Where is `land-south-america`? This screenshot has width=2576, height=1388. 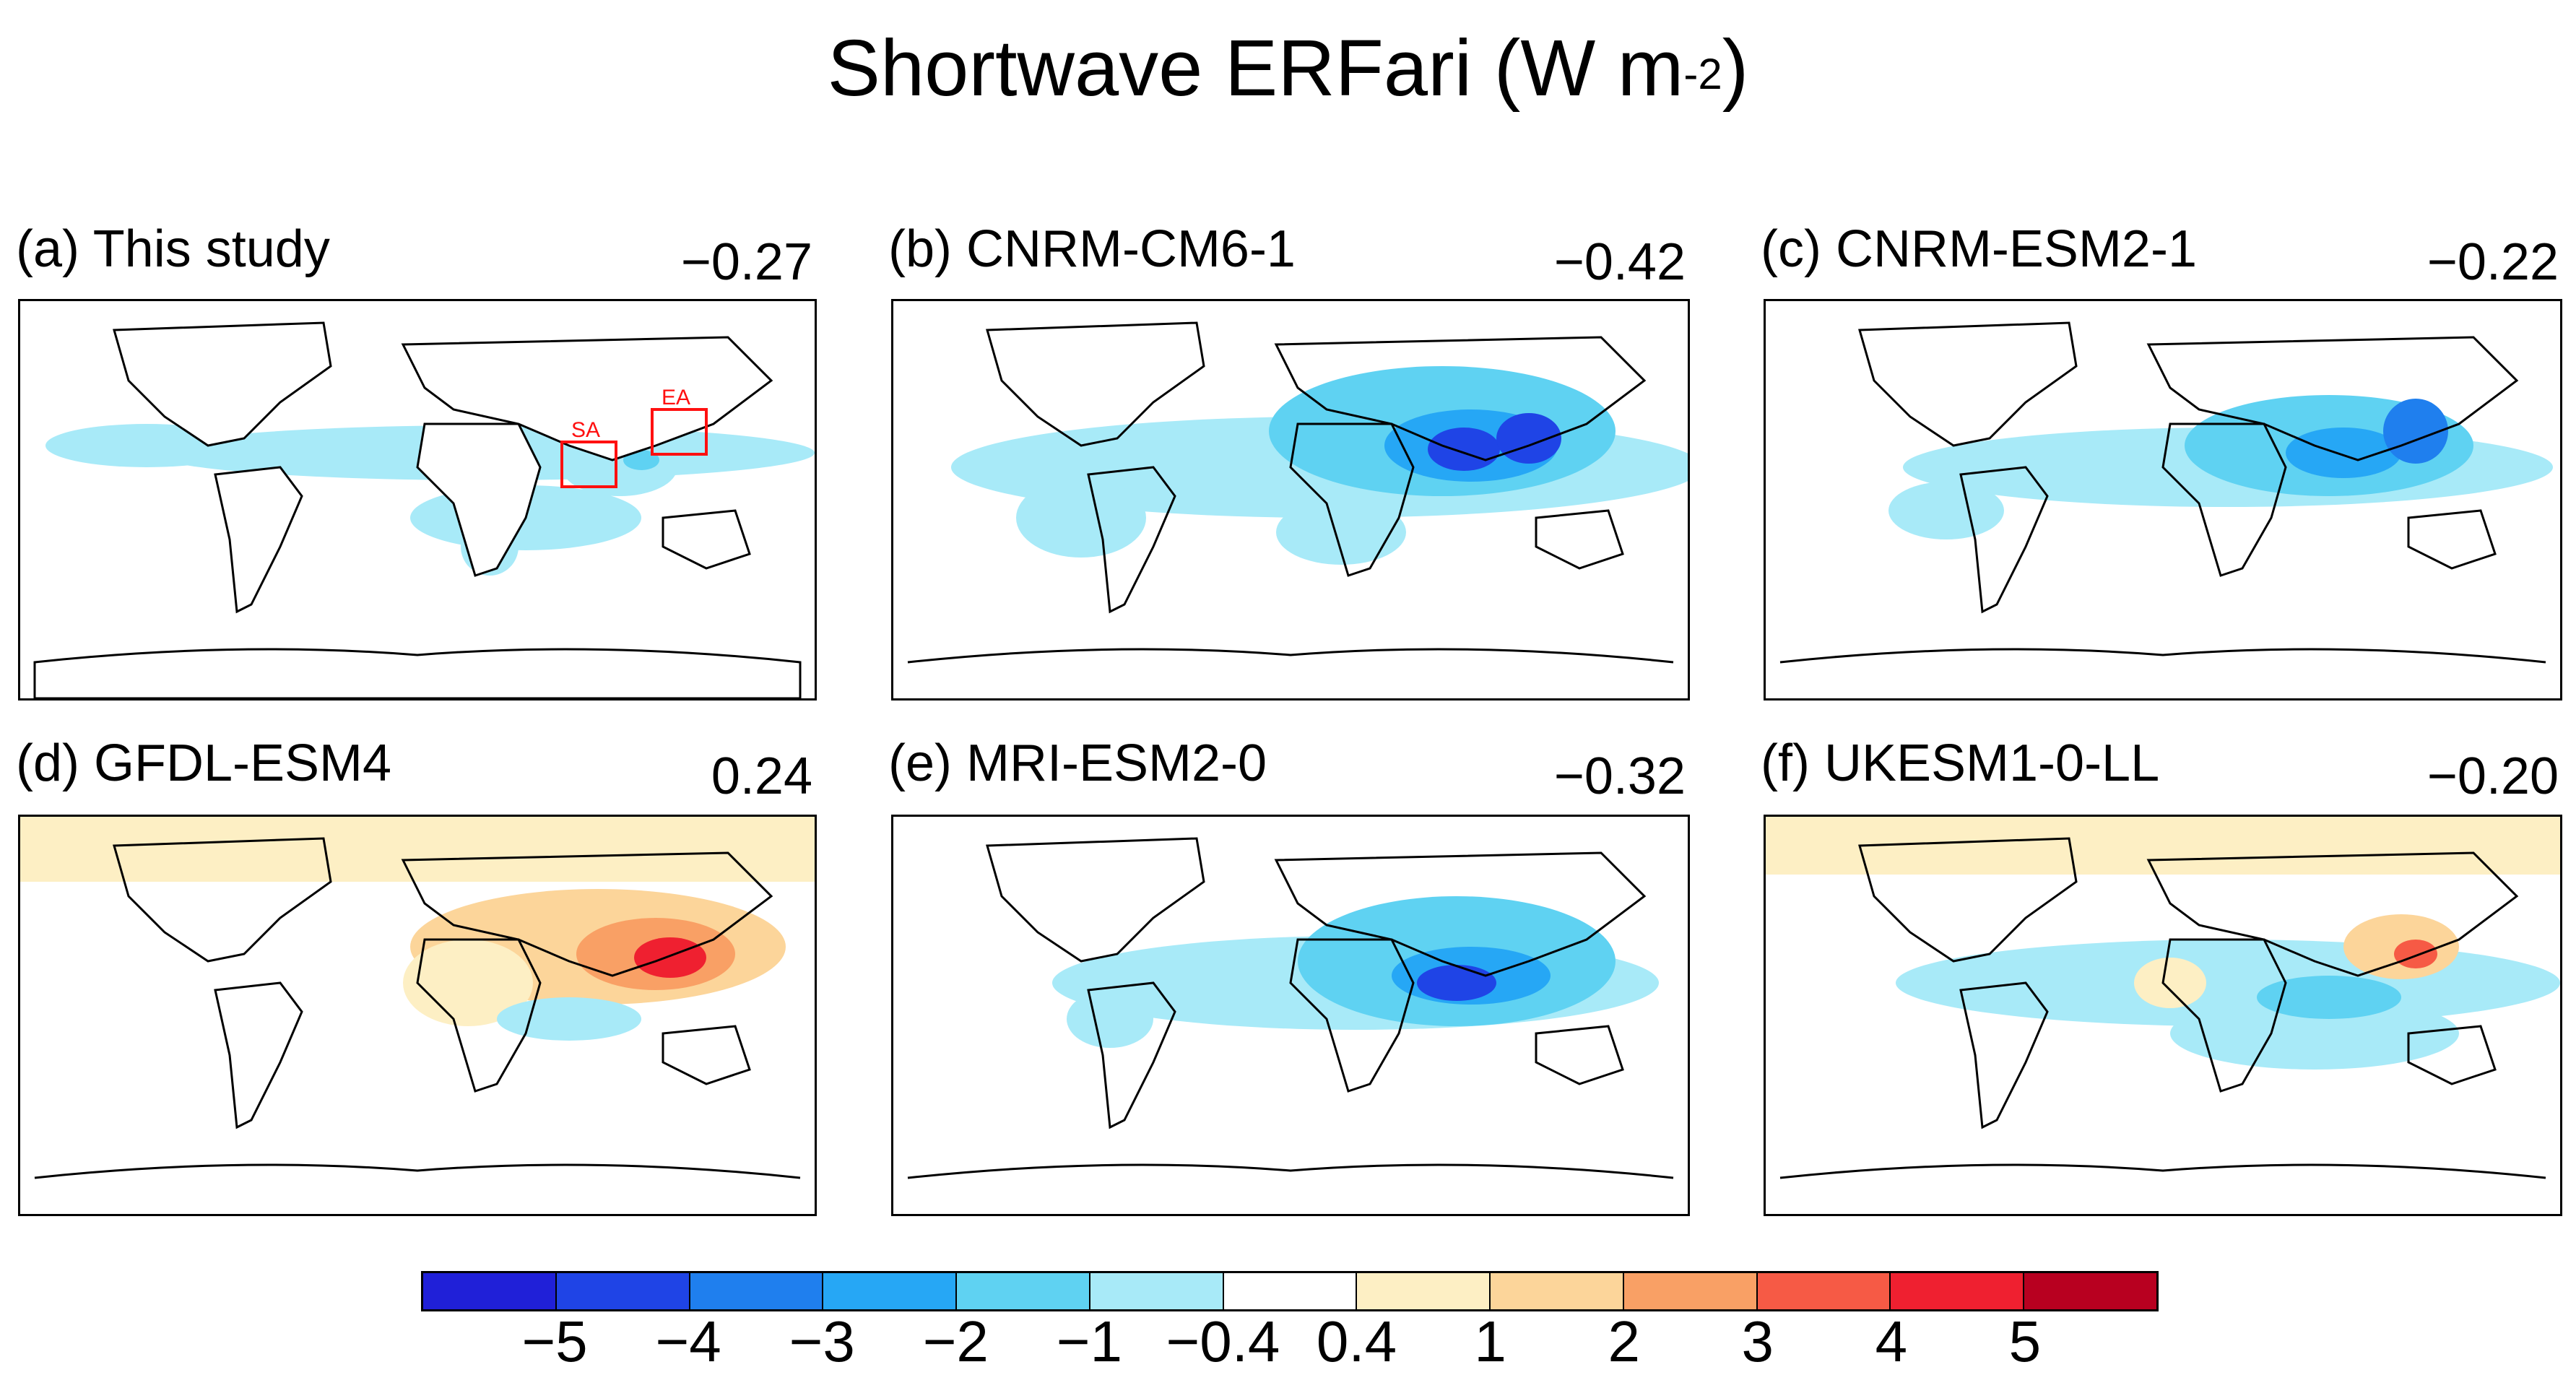
land-south-america is located at coordinates (258, 540).